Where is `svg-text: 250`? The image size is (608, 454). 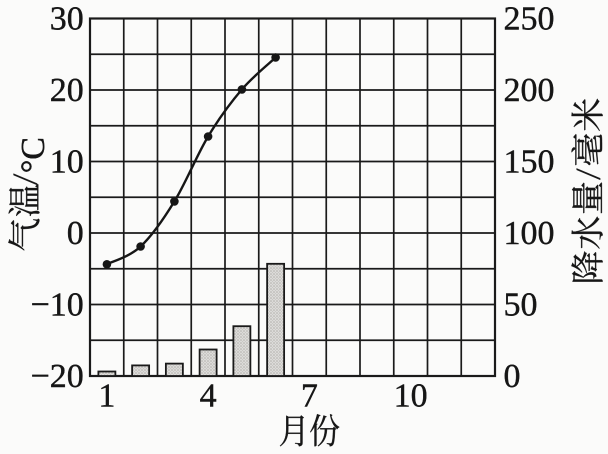 svg-text: 250 is located at coordinates (529, 19).